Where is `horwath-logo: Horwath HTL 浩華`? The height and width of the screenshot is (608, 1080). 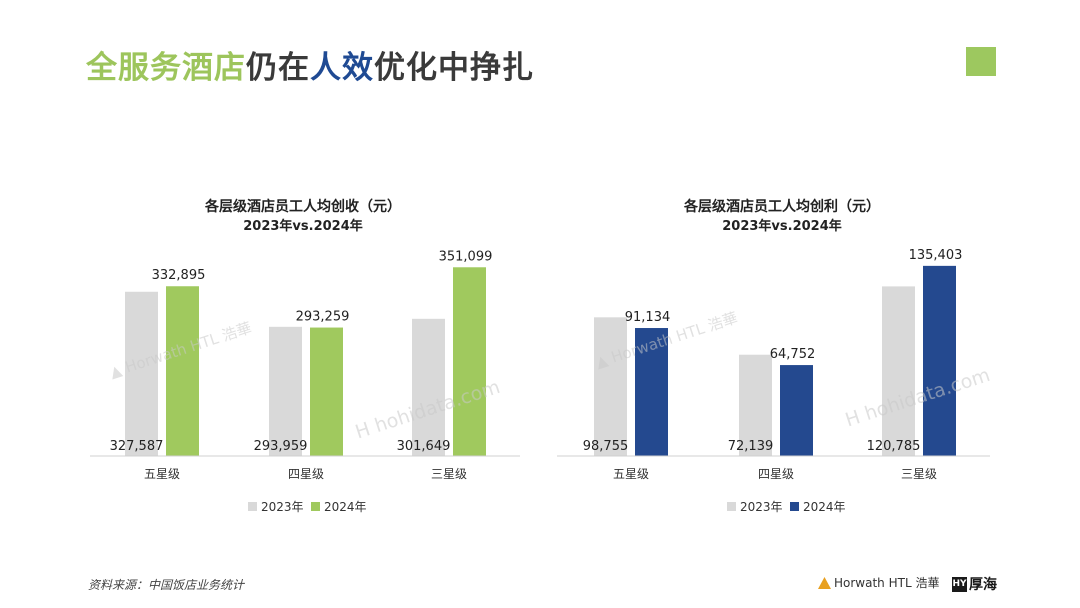
horwath-logo: Horwath HTL 浩華 is located at coordinates (878, 582).